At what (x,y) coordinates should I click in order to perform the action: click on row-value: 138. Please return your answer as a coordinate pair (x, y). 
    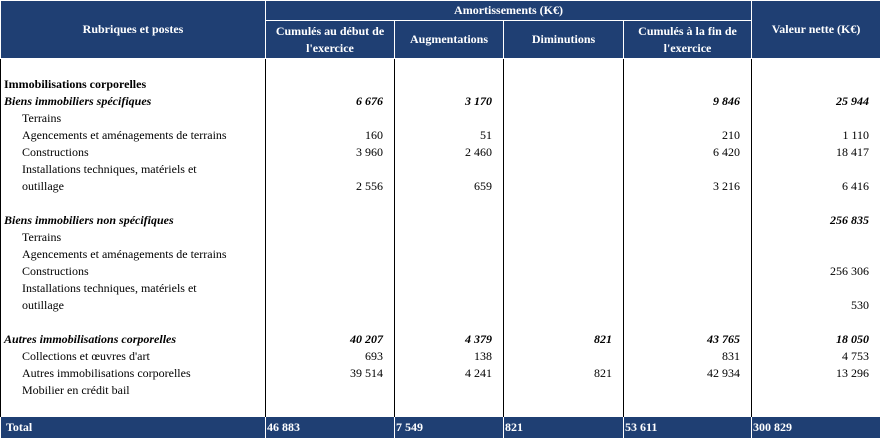
    Looking at the image, I should click on (449, 356).